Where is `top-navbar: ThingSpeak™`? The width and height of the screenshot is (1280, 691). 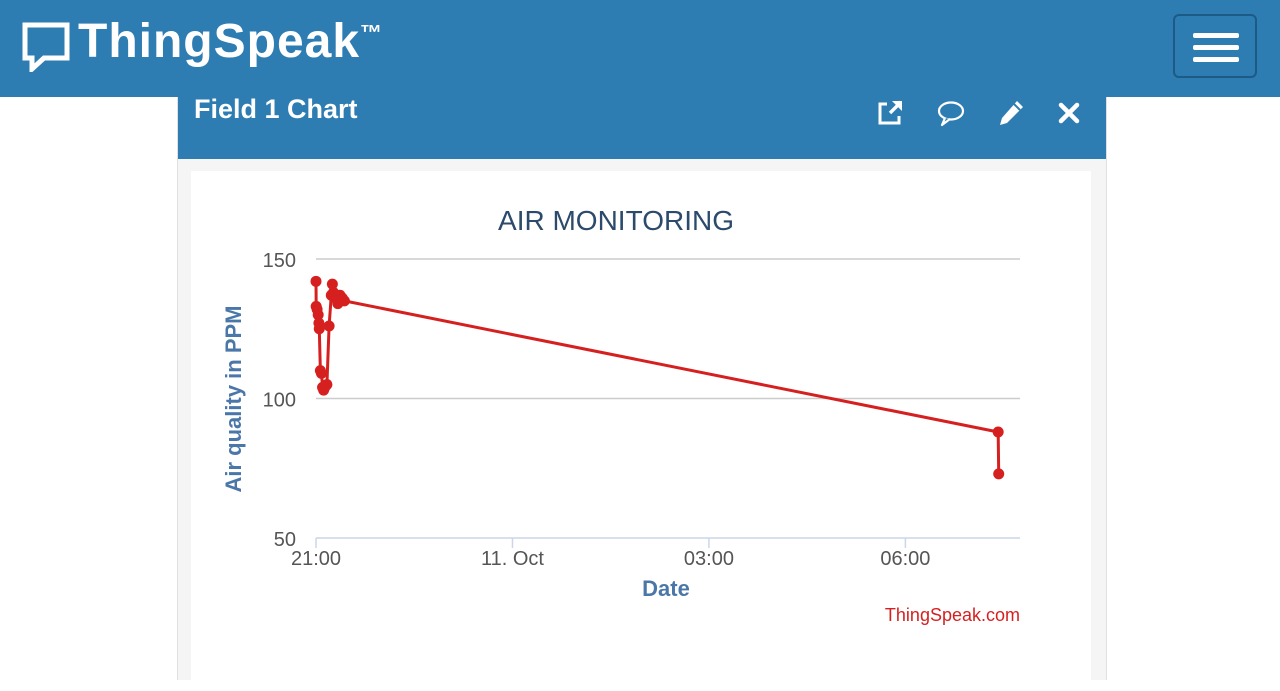 top-navbar: ThingSpeak™ is located at coordinates (640, 48).